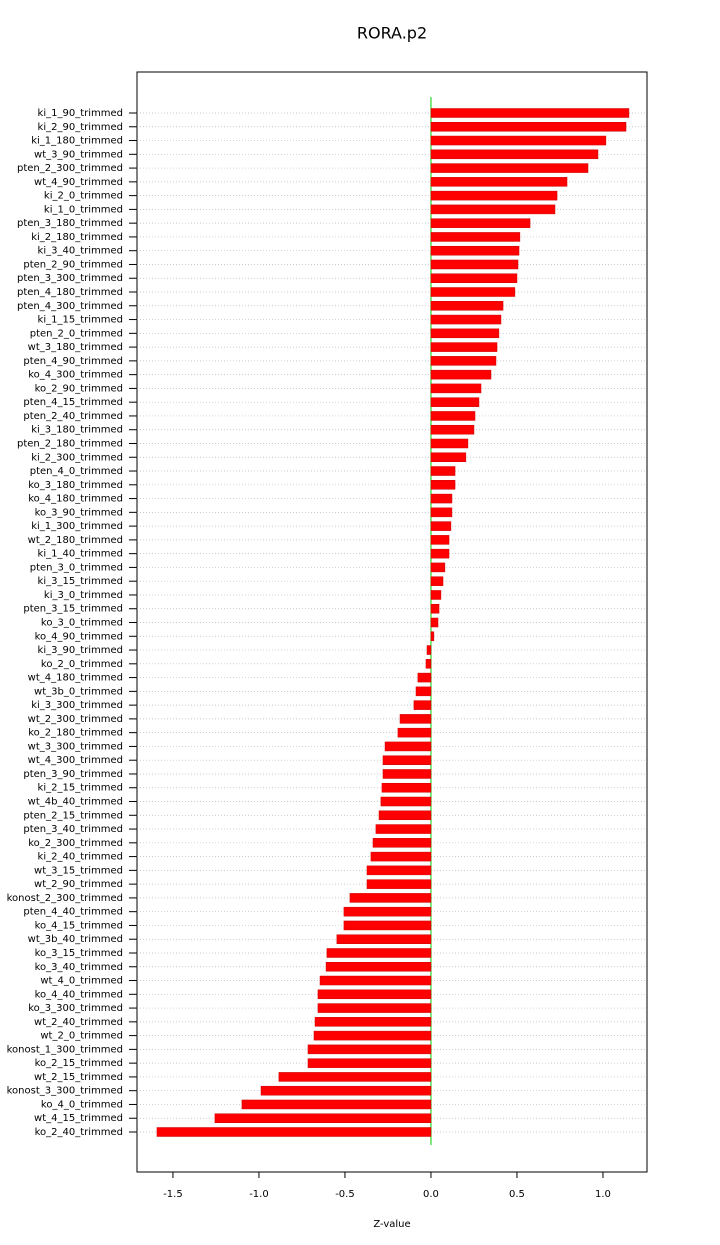  What do you see at coordinates (75, 719) in the screenshot?
I see `y-tick-label: wt_2_300_trimmed` at bounding box center [75, 719].